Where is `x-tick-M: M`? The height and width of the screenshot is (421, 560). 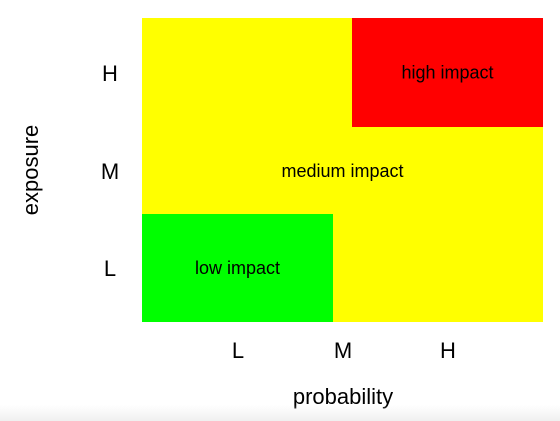
x-tick-M: M is located at coordinates (343, 350).